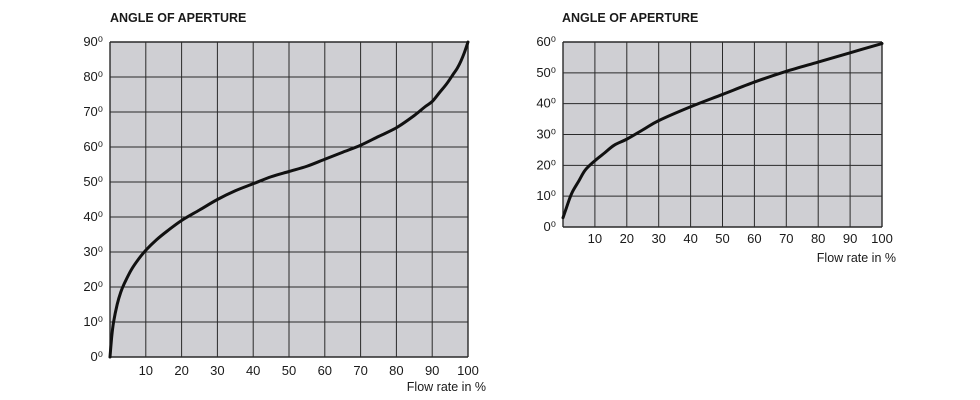  Describe the element at coordinates (253, 370) in the screenshot. I see `chart-left-x-tick-label: 40` at that location.